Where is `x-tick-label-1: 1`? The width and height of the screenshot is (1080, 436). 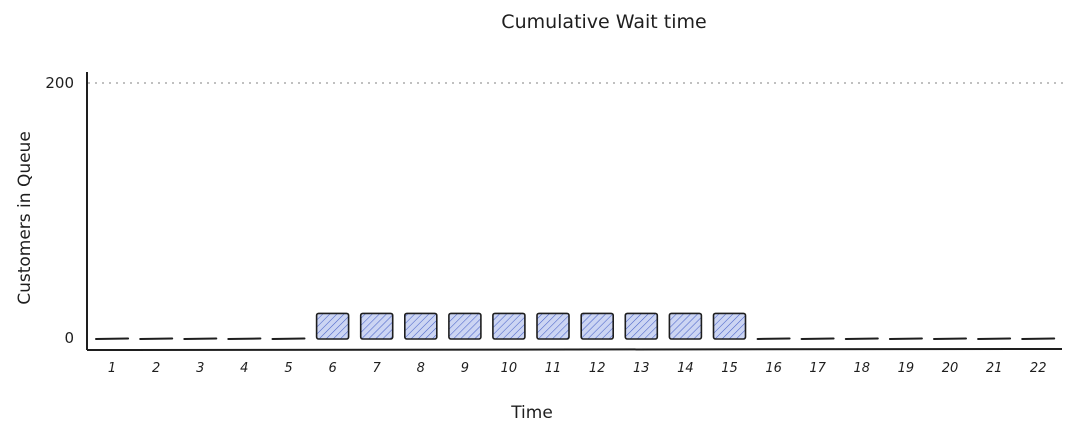 x-tick-label-1: 1 is located at coordinates (112, 368).